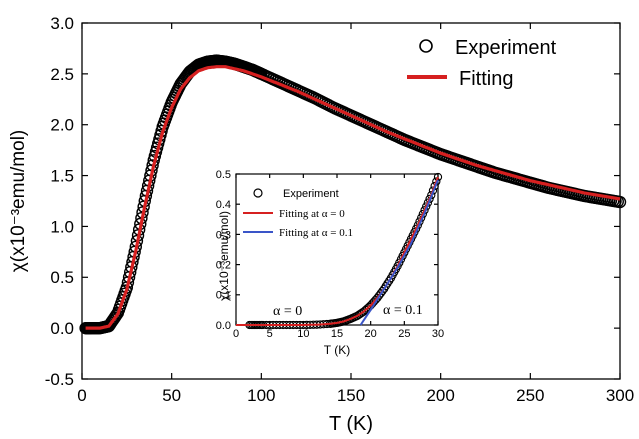 The width and height of the screenshot is (639, 439). I want to click on main-legend: Experiment Fitting, so click(482, 63).